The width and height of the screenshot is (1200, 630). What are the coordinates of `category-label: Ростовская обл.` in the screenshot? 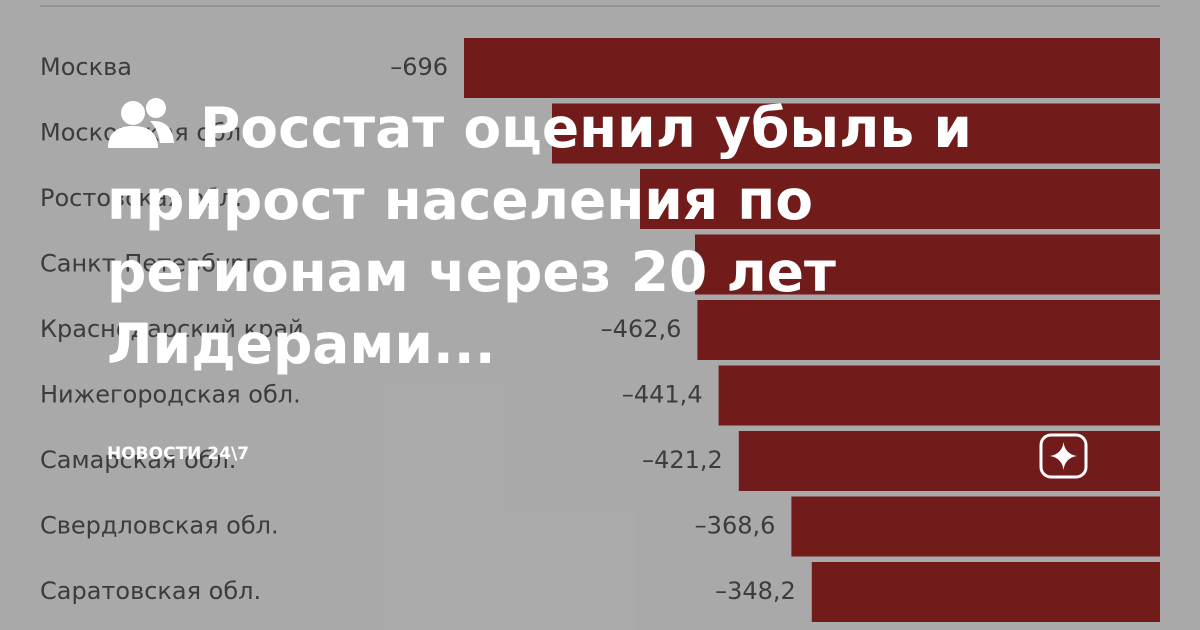 It's located at (141, 198).